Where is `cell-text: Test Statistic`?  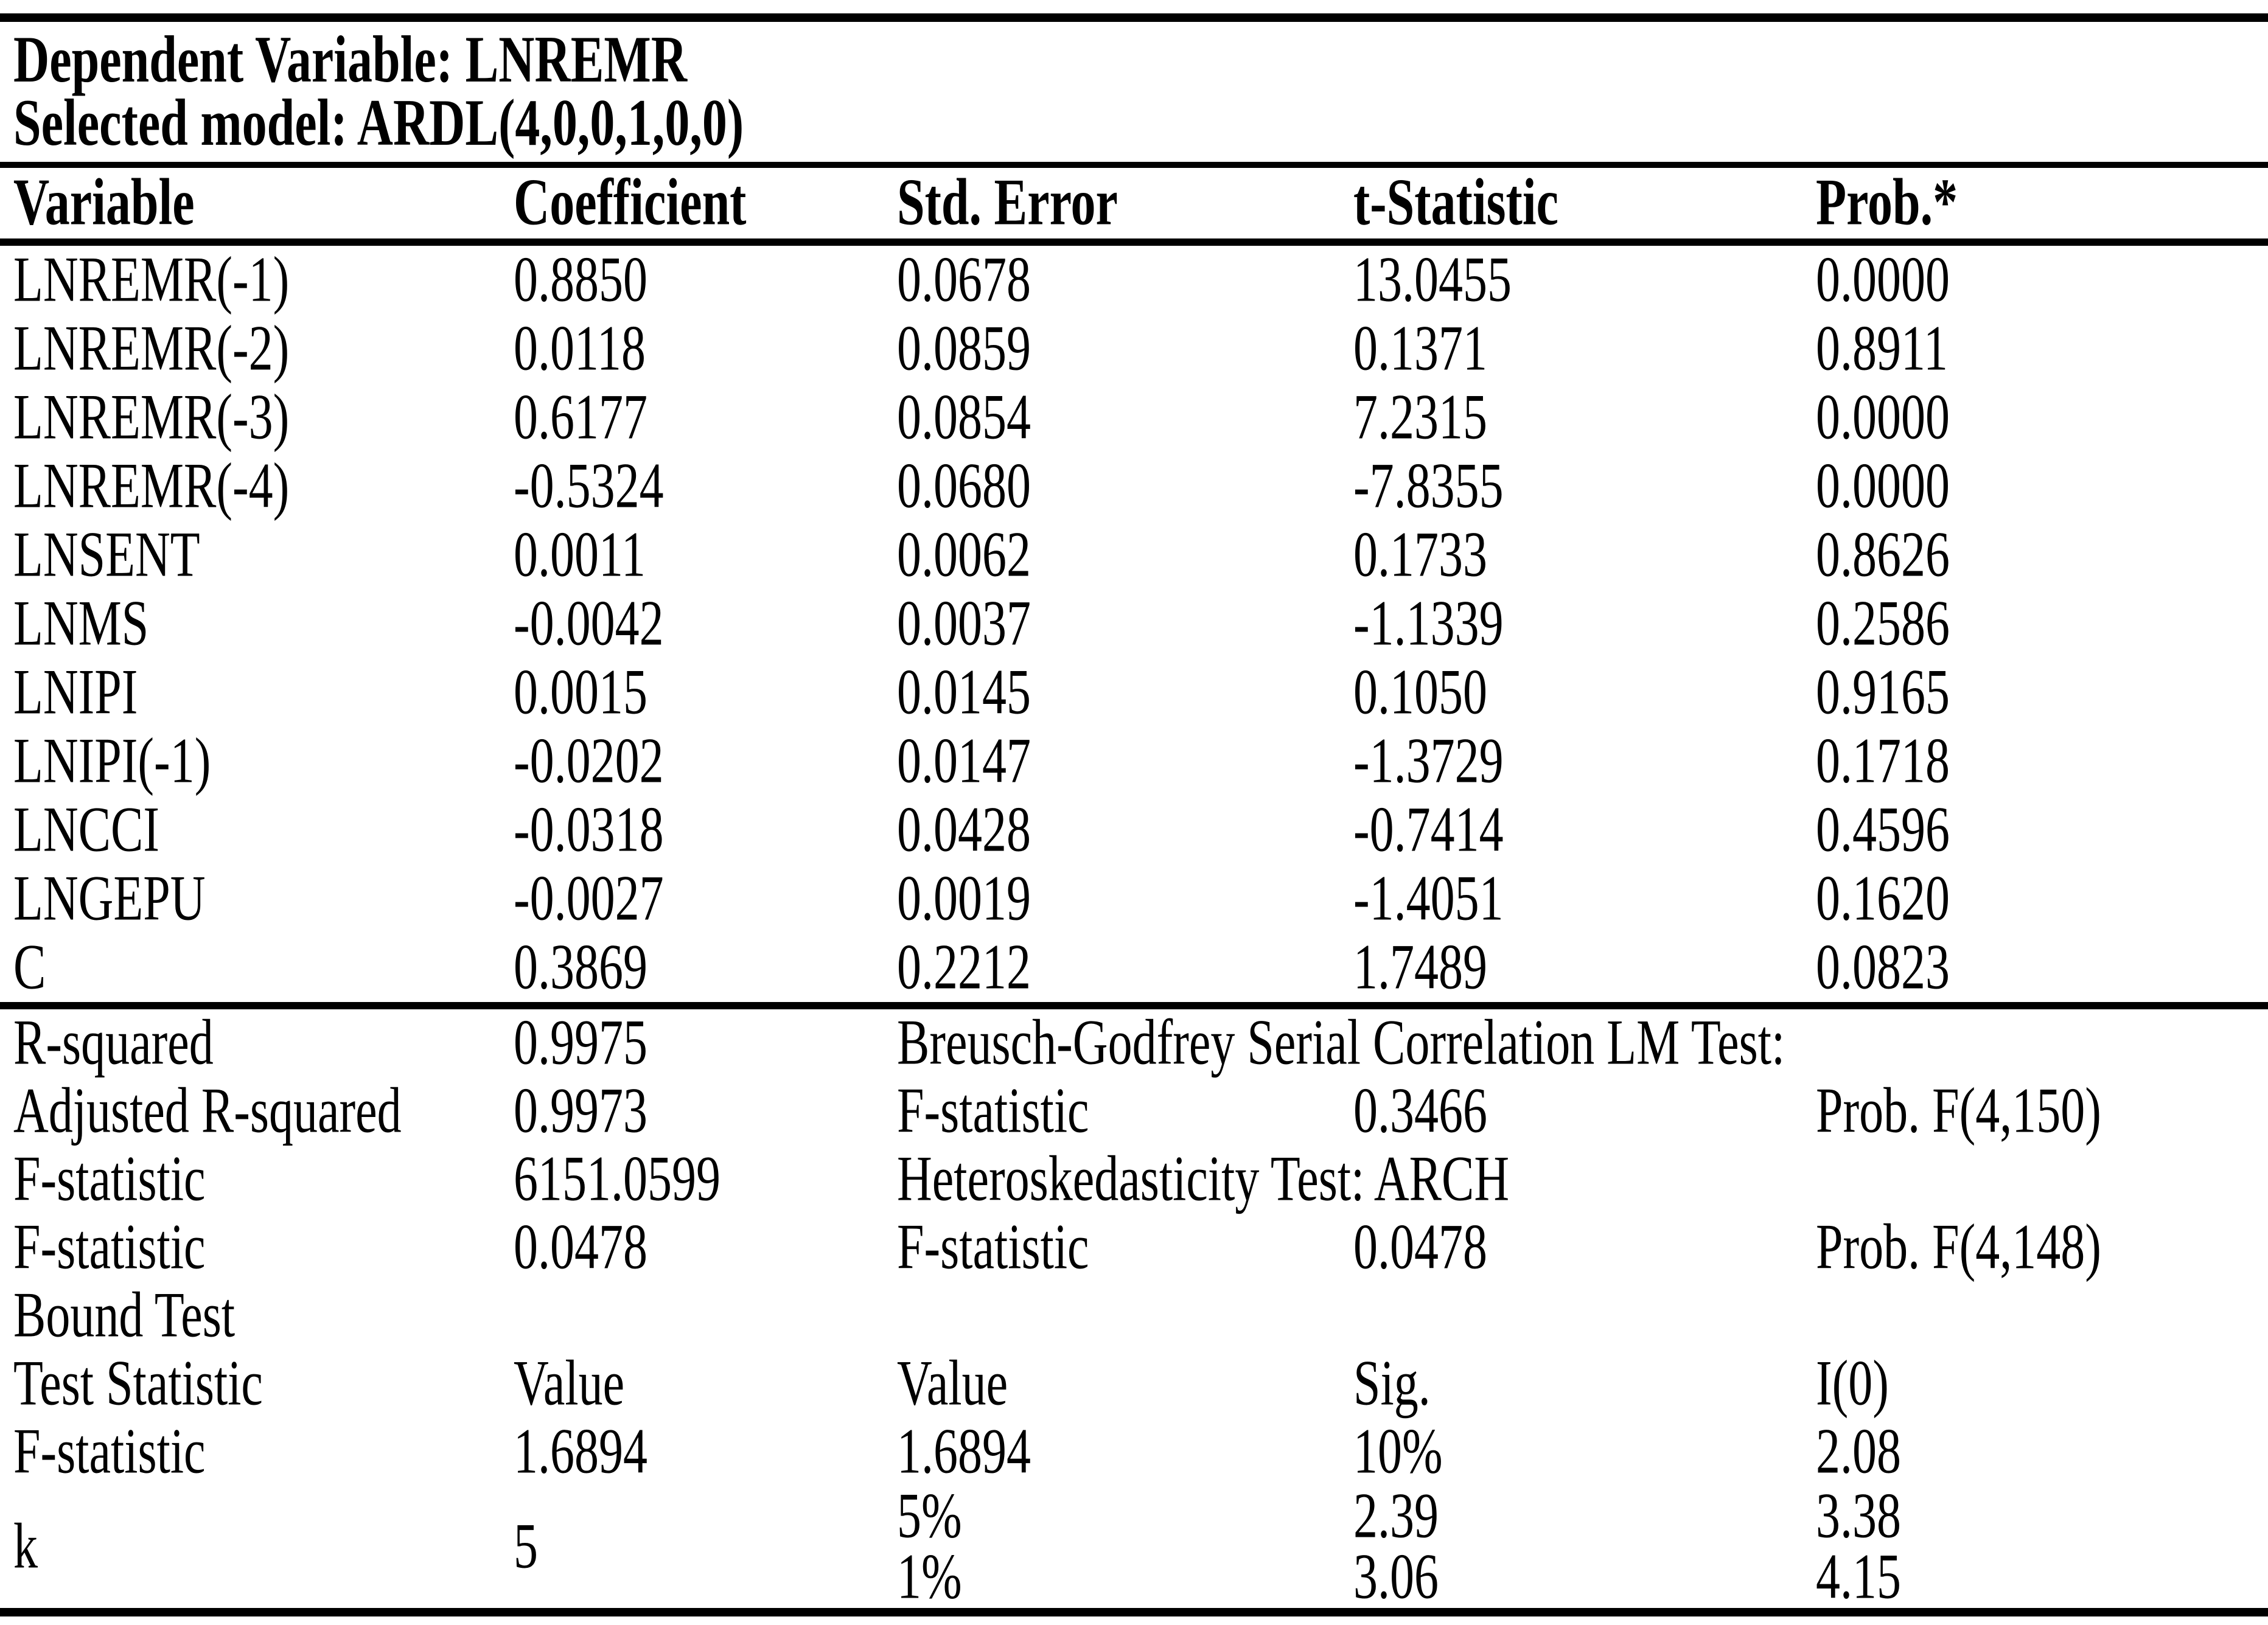
cell-text: Test Statistic is located at coordinates (138, 1383).